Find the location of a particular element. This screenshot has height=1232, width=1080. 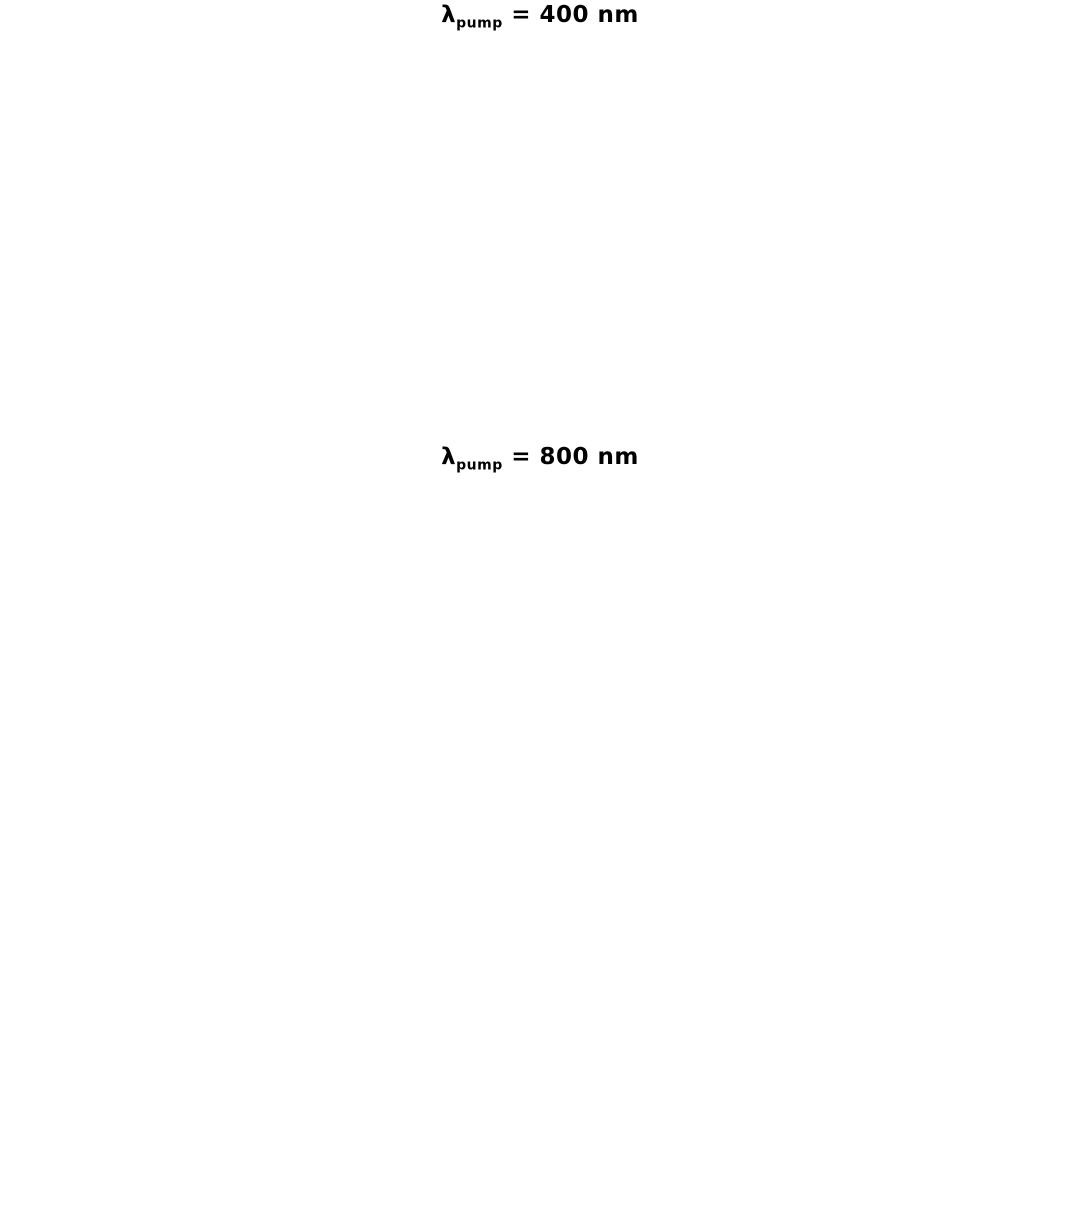

row-title-400nm: λpump = 400 nm is located at coordinates (540, 17).